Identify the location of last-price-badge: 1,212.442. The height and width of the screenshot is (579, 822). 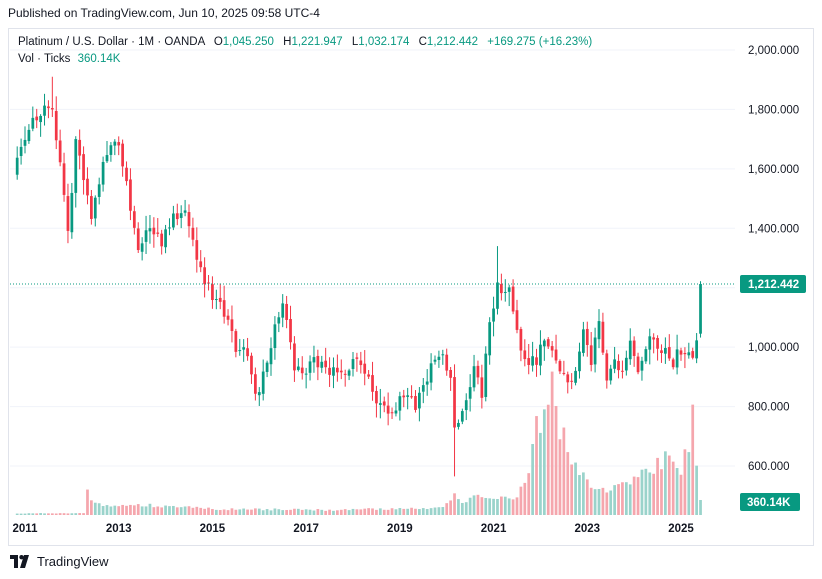
(773, 284).